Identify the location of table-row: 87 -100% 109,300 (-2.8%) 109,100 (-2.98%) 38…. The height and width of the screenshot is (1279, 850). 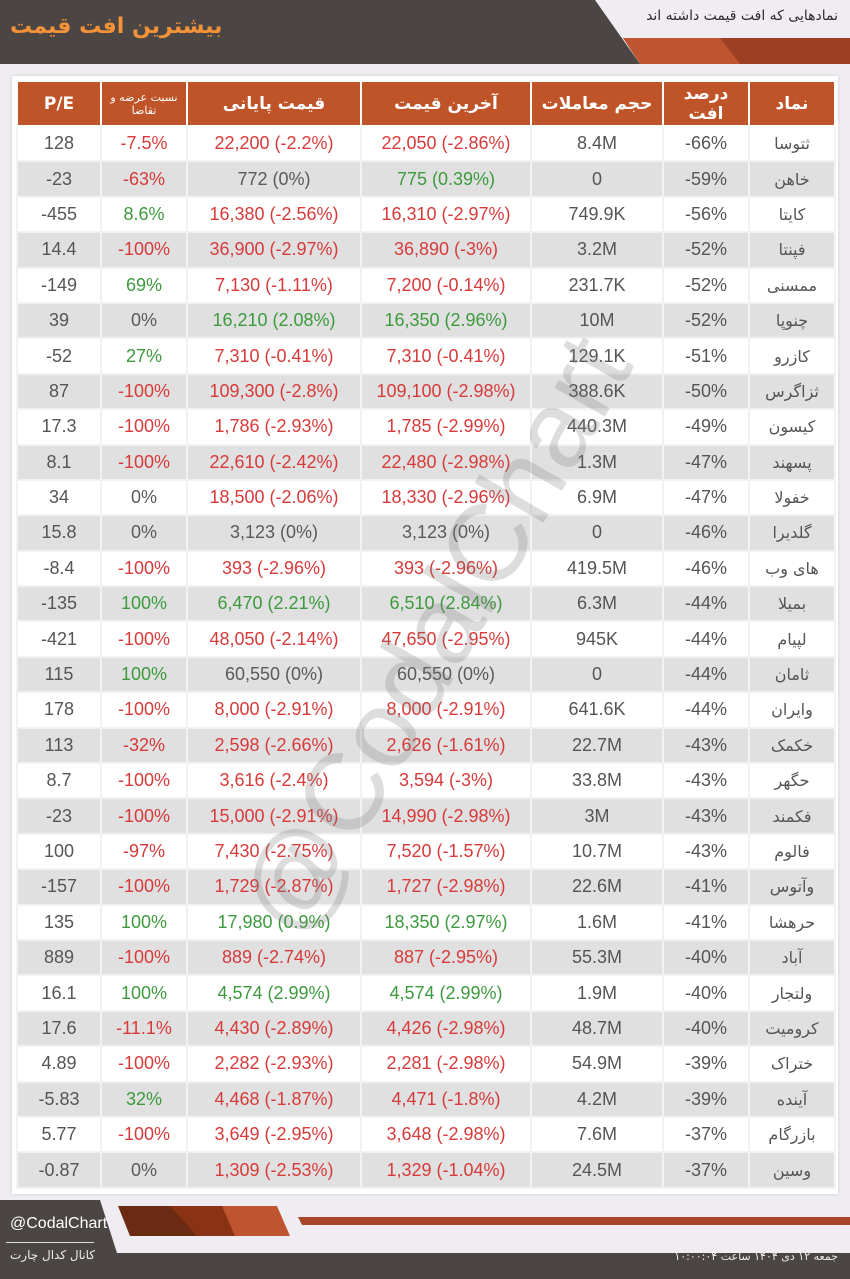
(426, 391).